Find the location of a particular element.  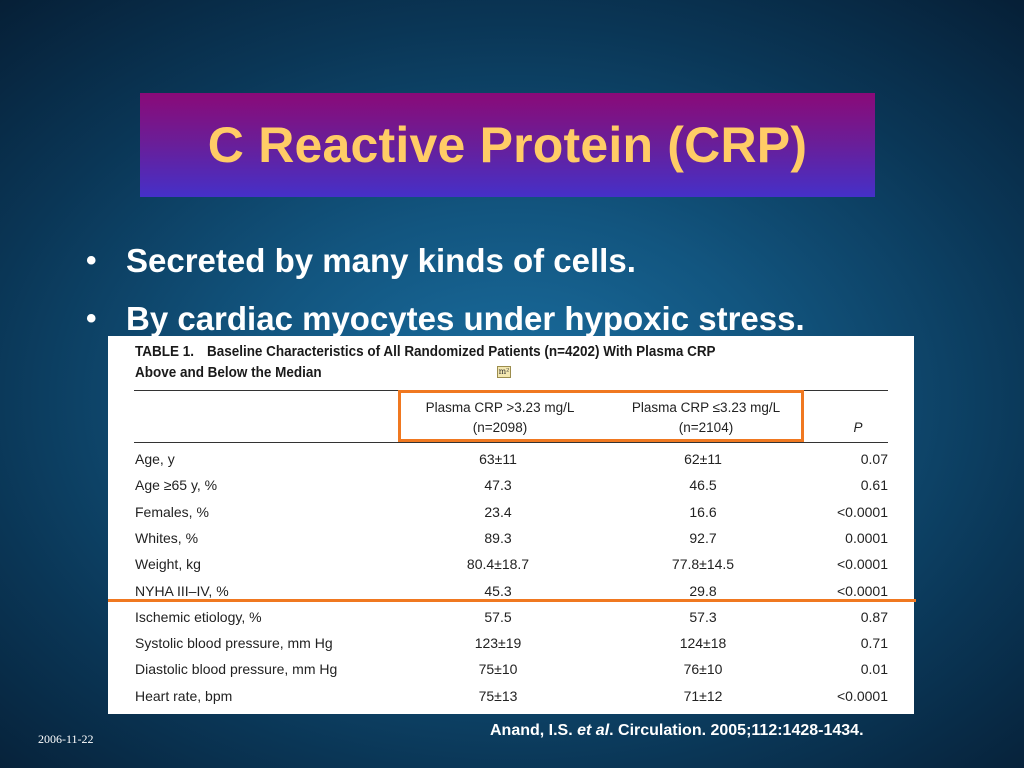

p-value: 0.87 is located at coordinates (874, 616).